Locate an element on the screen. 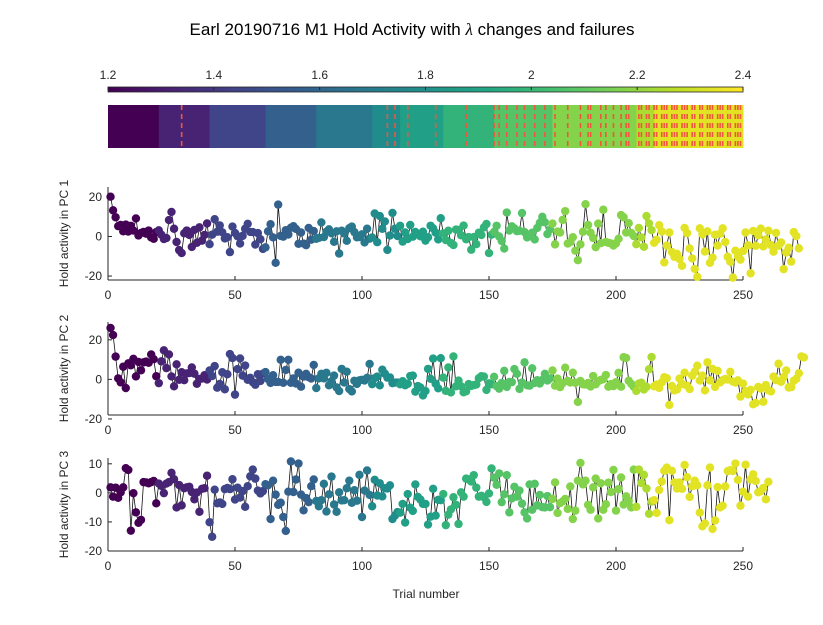 This screenshot has height=625, width=823. lambda-strip is located at coordinates (426, 126).